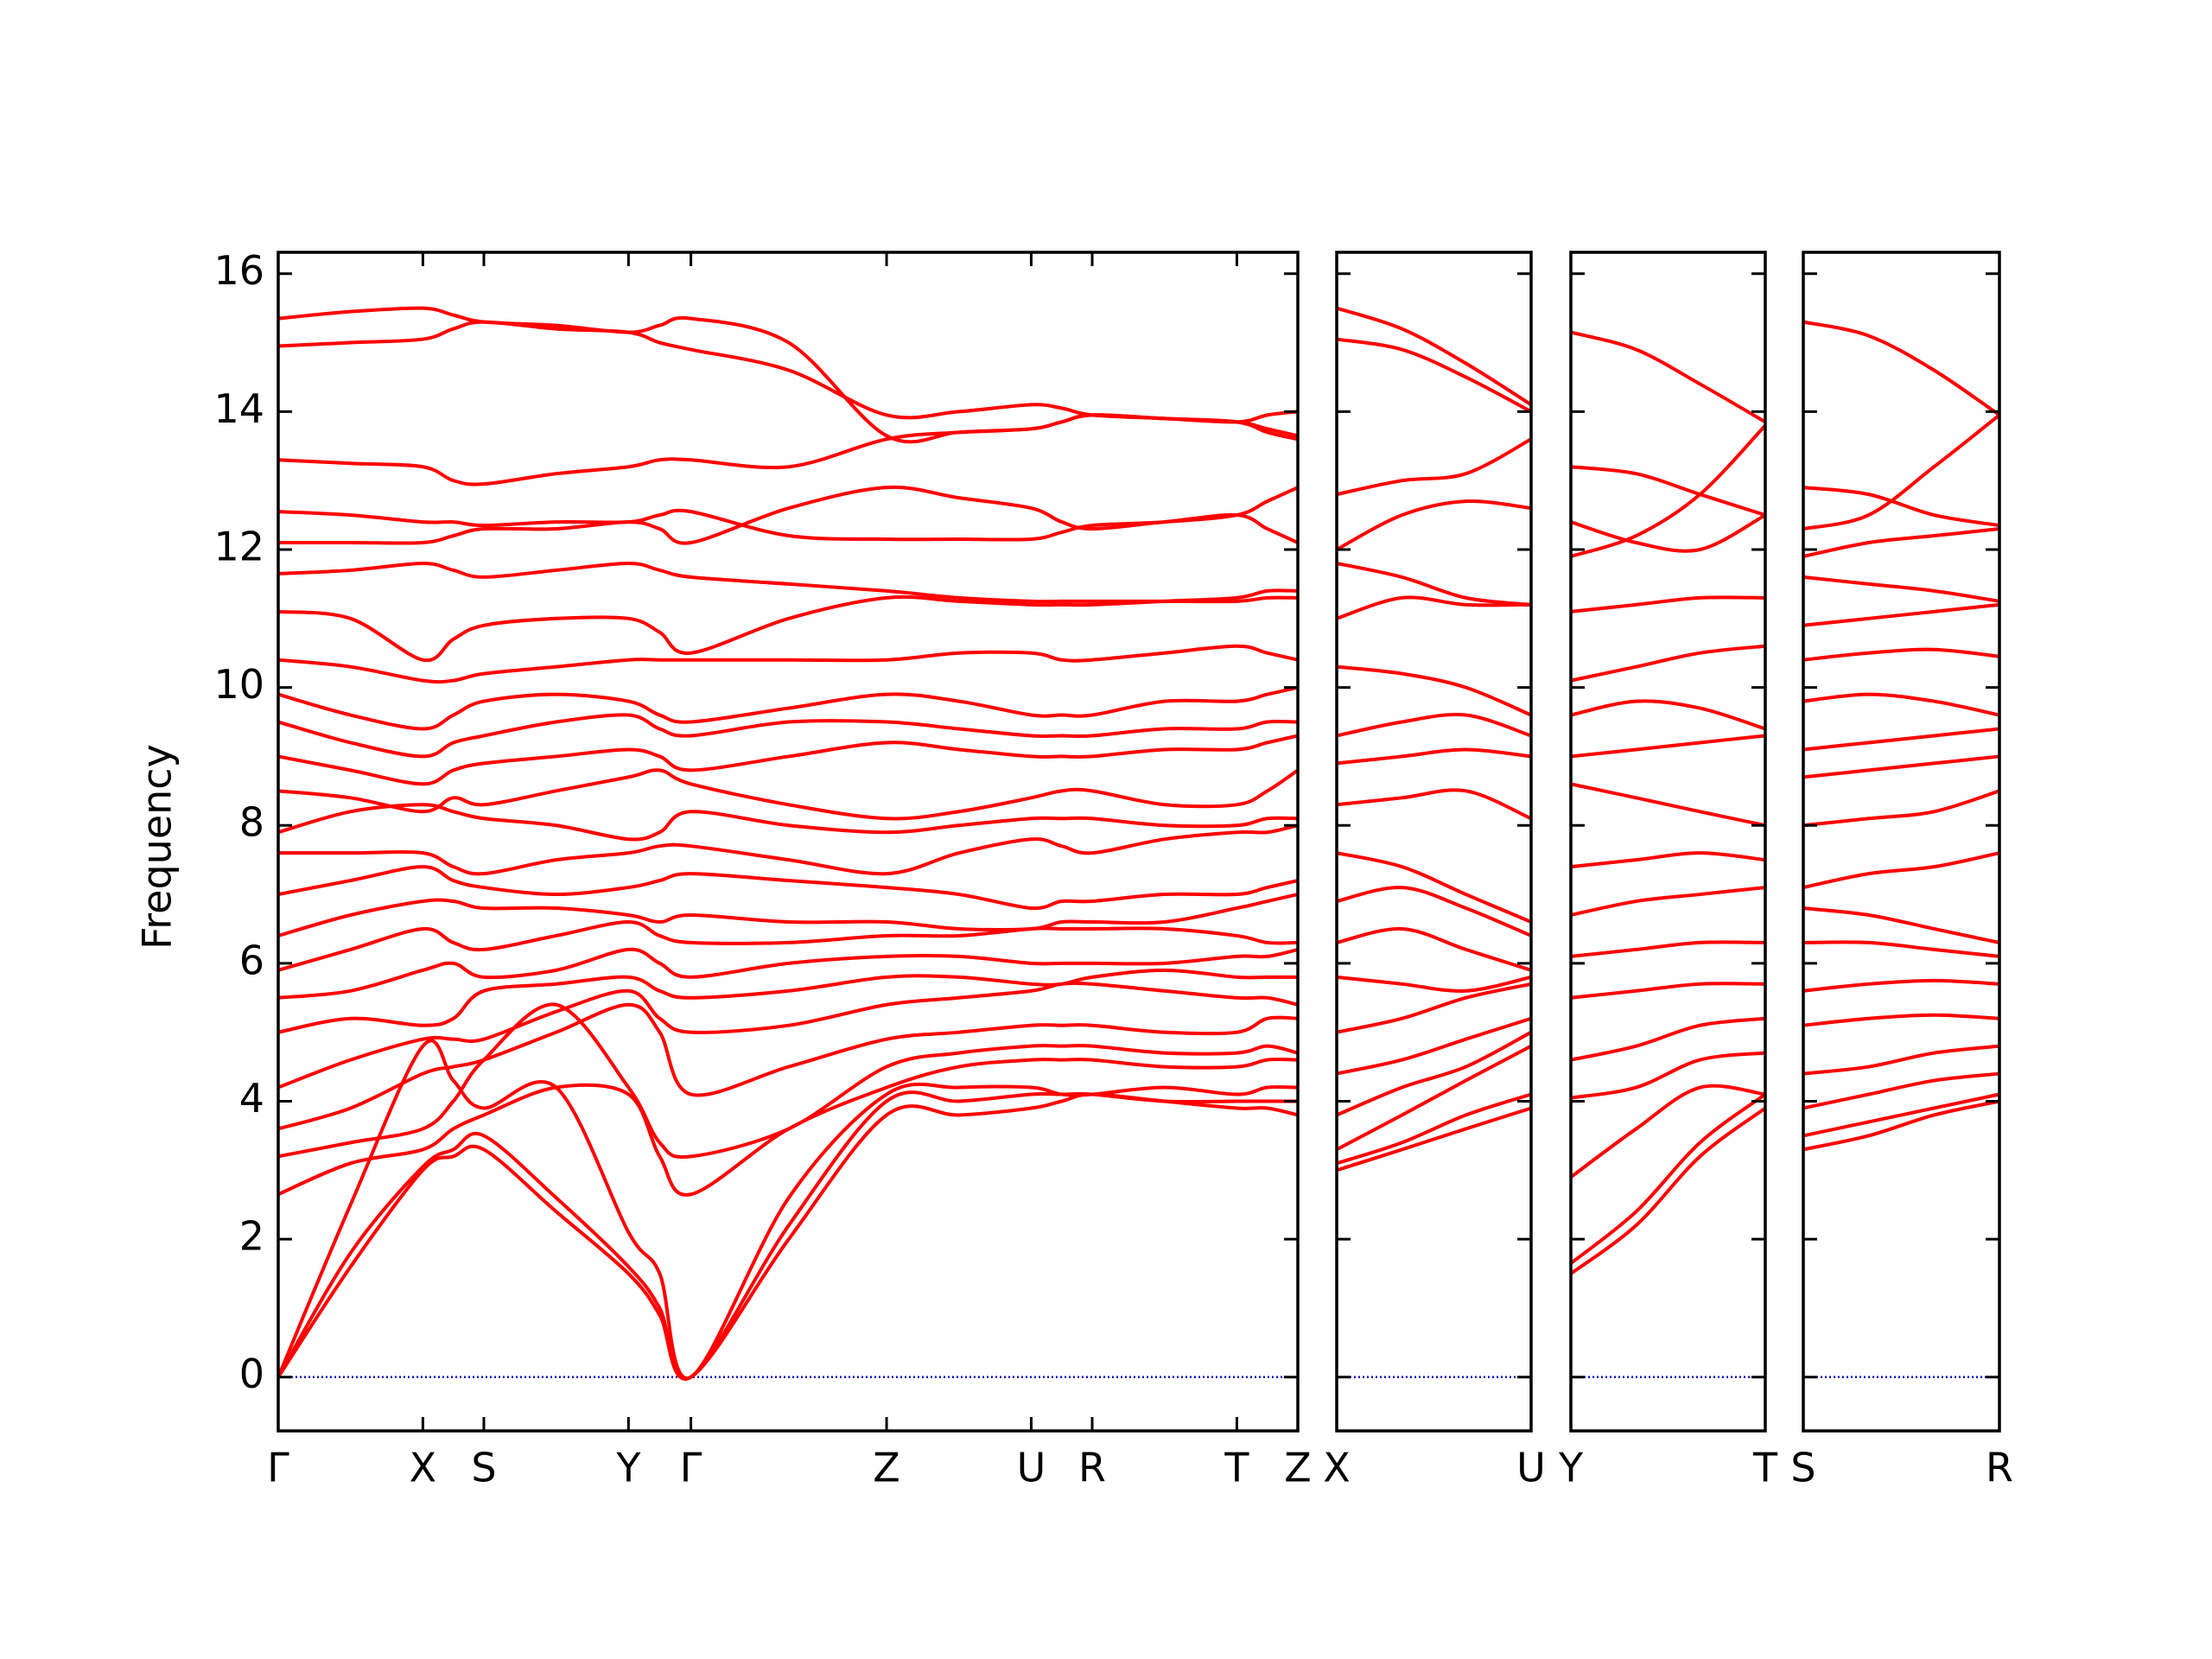  I want to click on x-tick-label: U, so click(1531, 1468).